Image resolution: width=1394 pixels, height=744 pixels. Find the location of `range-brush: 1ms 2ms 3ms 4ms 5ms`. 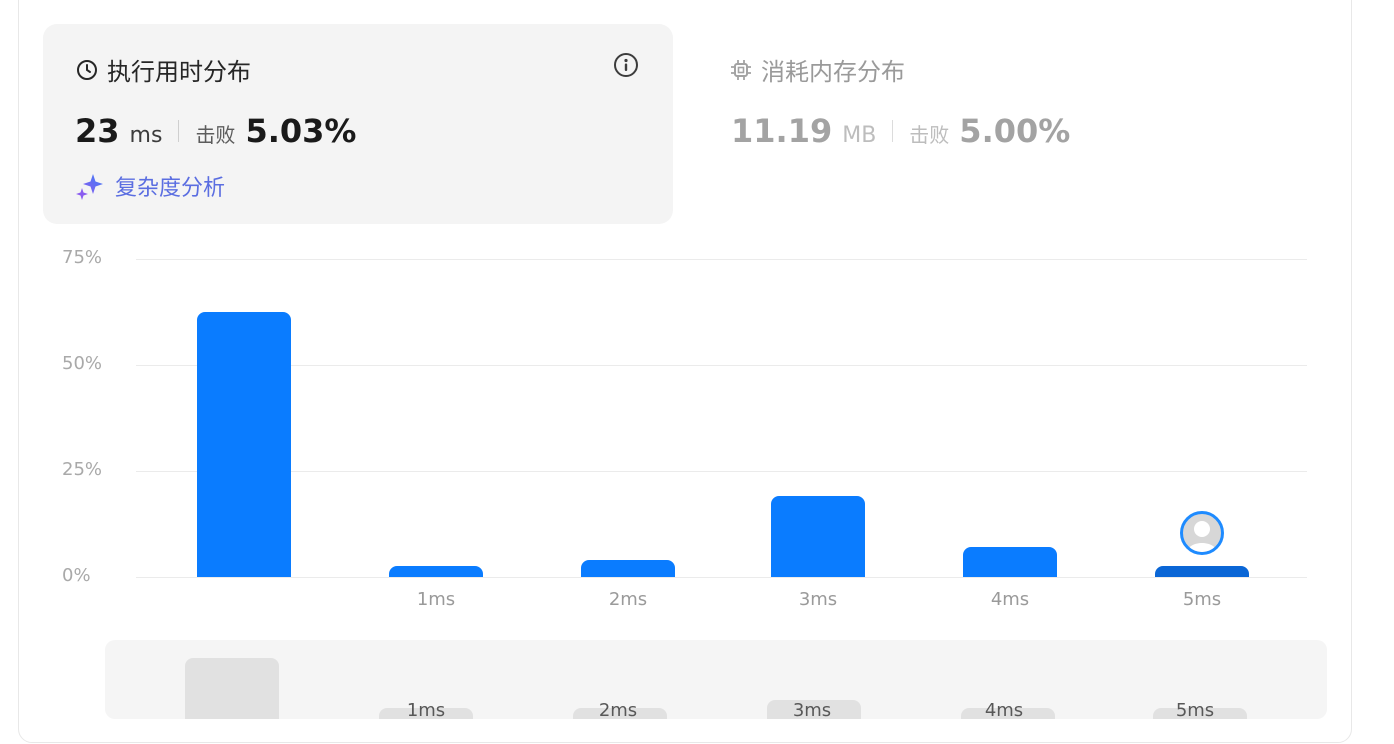

range-brush: 1ms 2ms 3ms 4ms 5ms is located at coordinates (716, 679).